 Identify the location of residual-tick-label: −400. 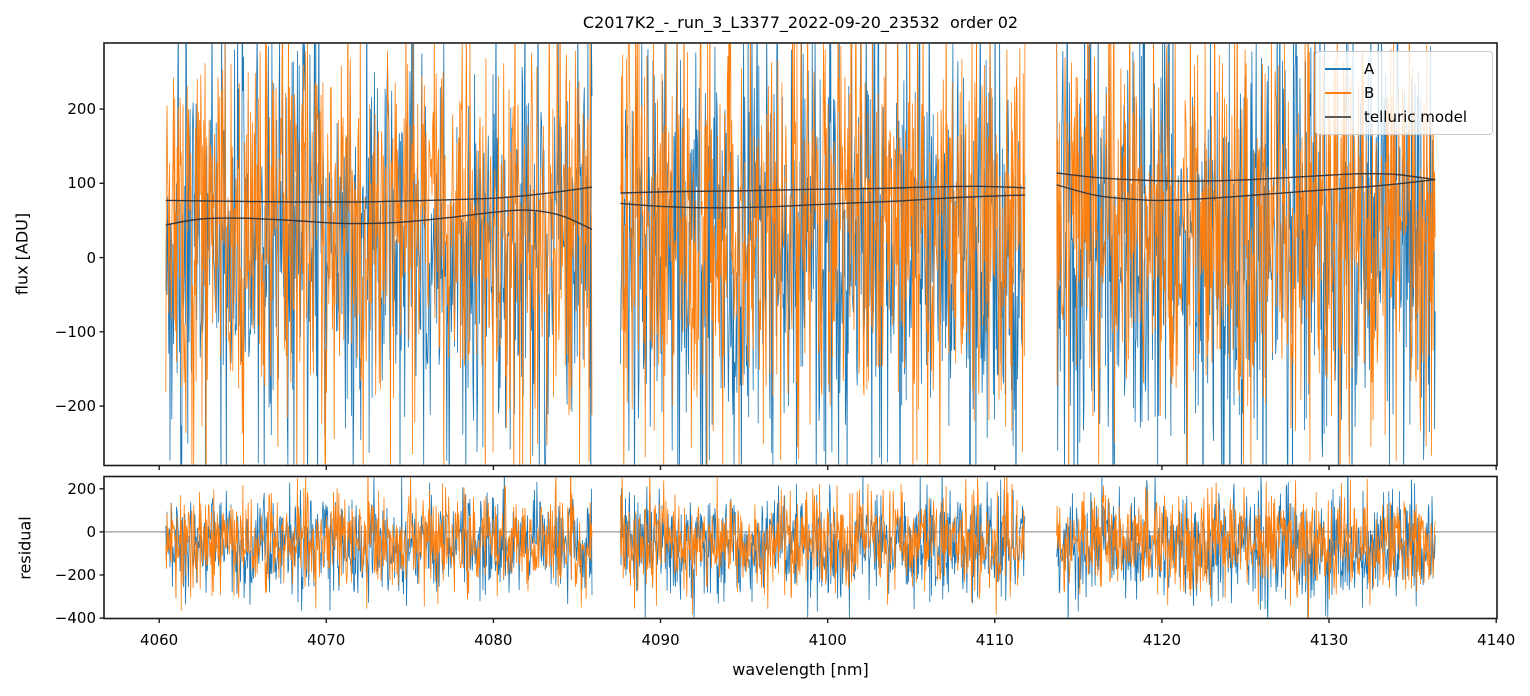
(75, 618).